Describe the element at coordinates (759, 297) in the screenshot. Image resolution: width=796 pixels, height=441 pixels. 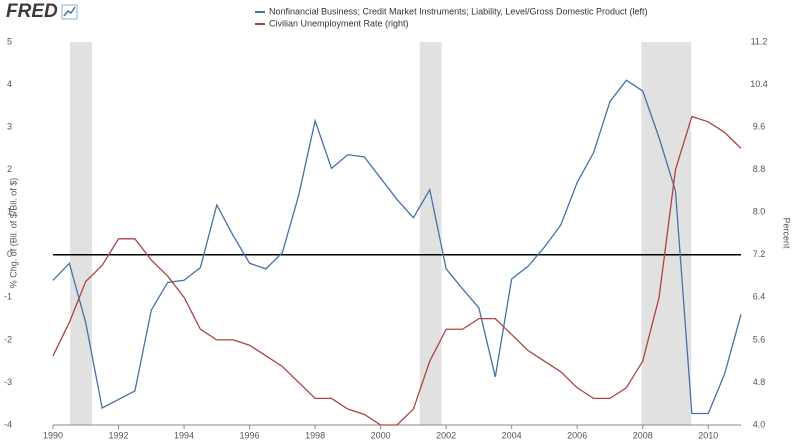
I see `y2-tick-label: 6.4` at that location.